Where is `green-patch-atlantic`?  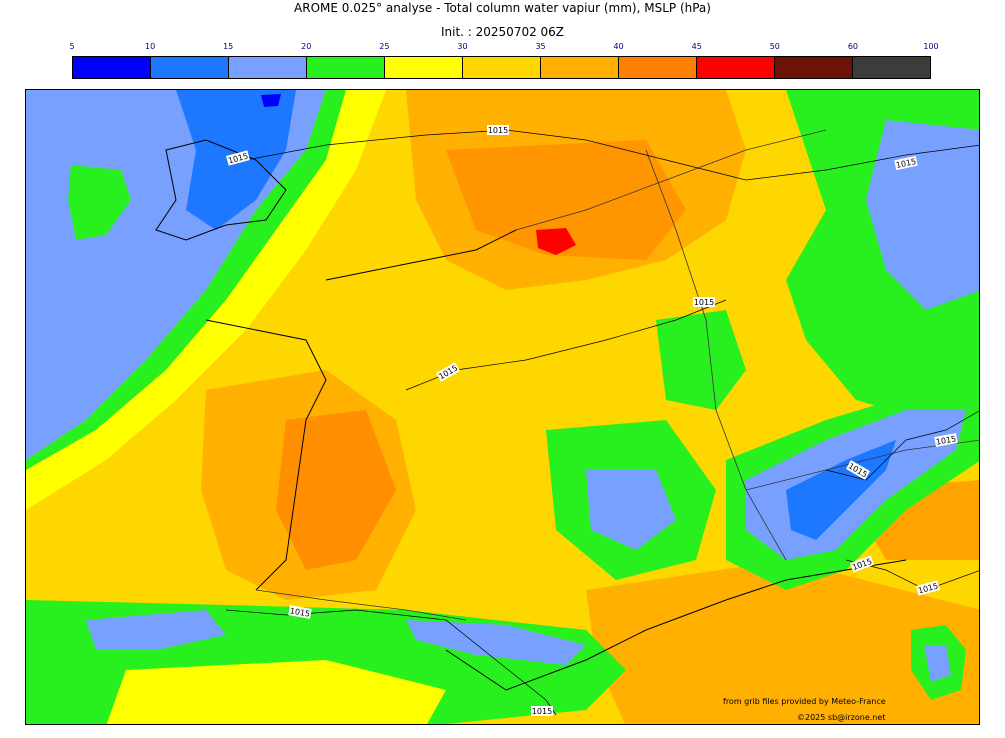 green-patch-atlantic is located at coordinates (99, 202).